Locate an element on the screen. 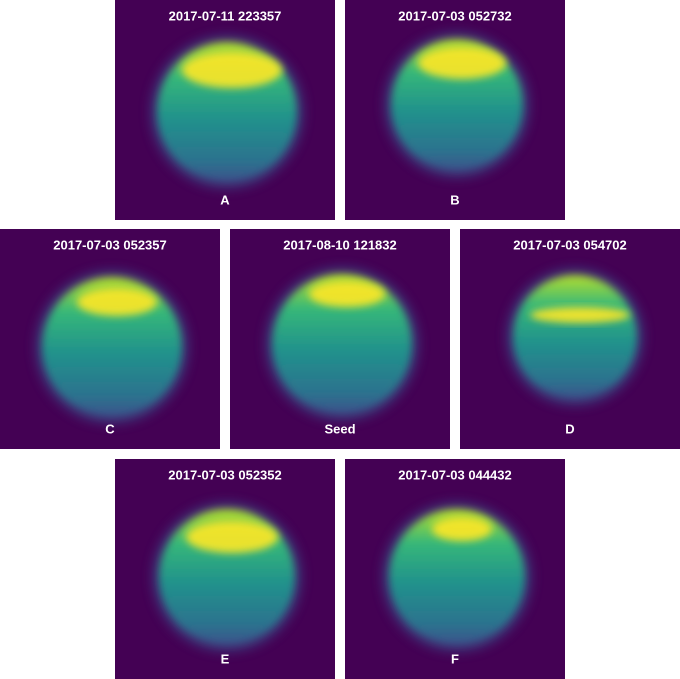  panel-label: Seed is located at coordinates (339, 428).